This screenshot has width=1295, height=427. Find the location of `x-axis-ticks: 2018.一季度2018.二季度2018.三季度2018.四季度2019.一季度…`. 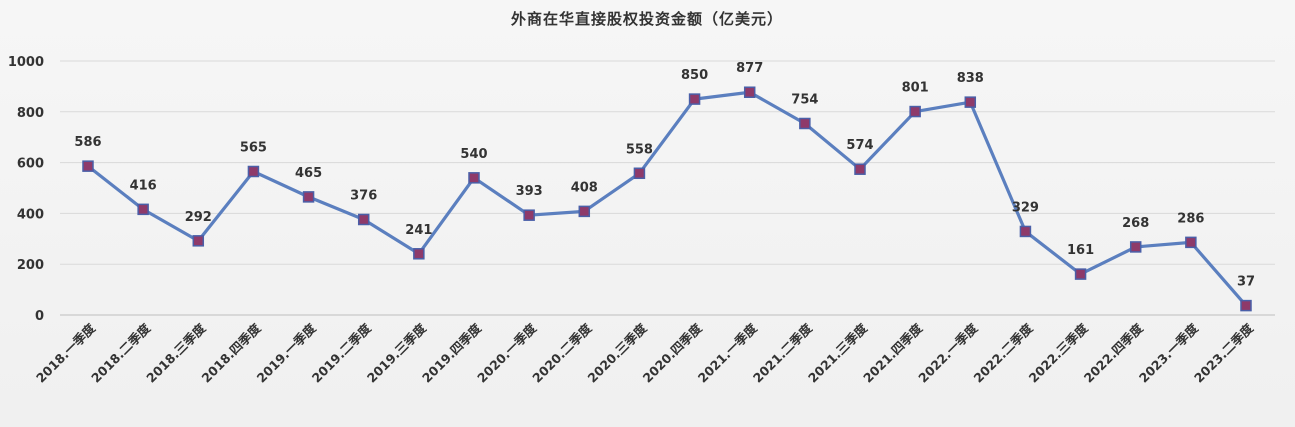

x-axis-ticks: 2018.一季度2018.二季度2018.三季度2018.四季度2019.一季度… is located at coordinates (644, 352).